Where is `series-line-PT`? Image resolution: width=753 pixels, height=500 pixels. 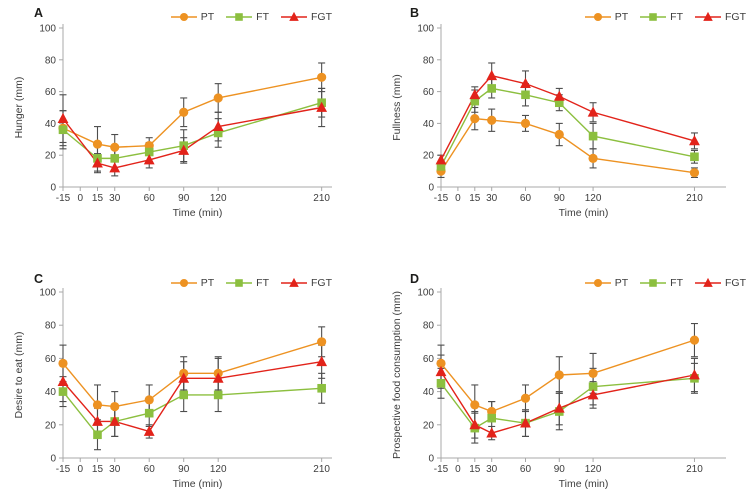
series-line-PT is located at coordinates (567, 376).